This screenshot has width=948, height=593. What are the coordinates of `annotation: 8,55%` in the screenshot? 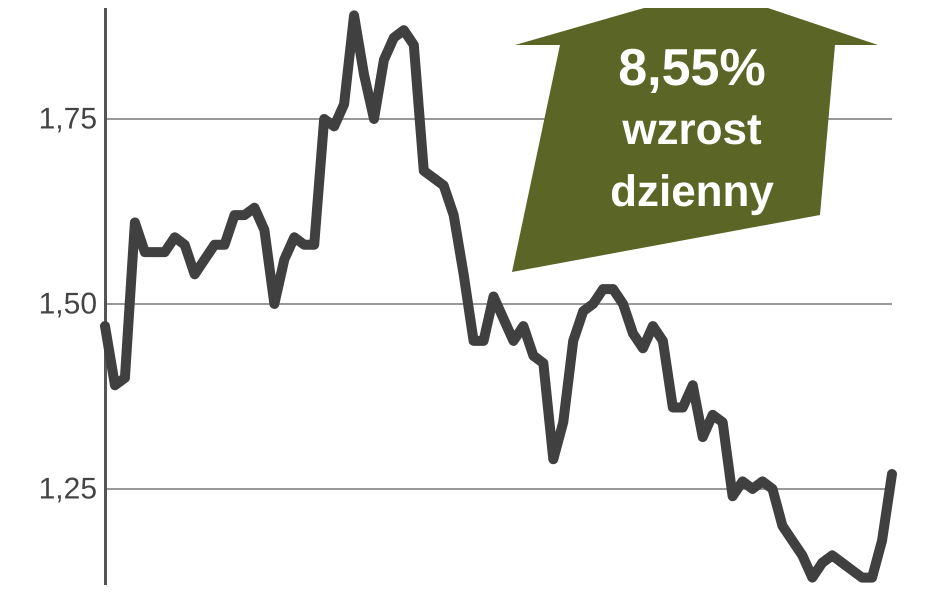 It's located at (692, 68).